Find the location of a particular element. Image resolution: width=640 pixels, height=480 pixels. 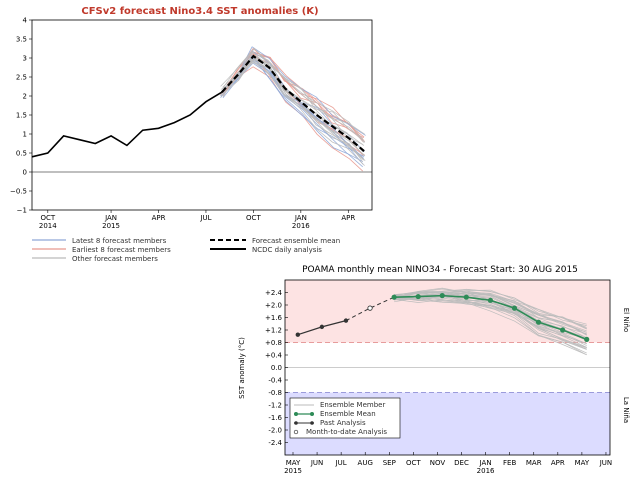

y-tick-label: 1 is located at coordinates (25, 135).